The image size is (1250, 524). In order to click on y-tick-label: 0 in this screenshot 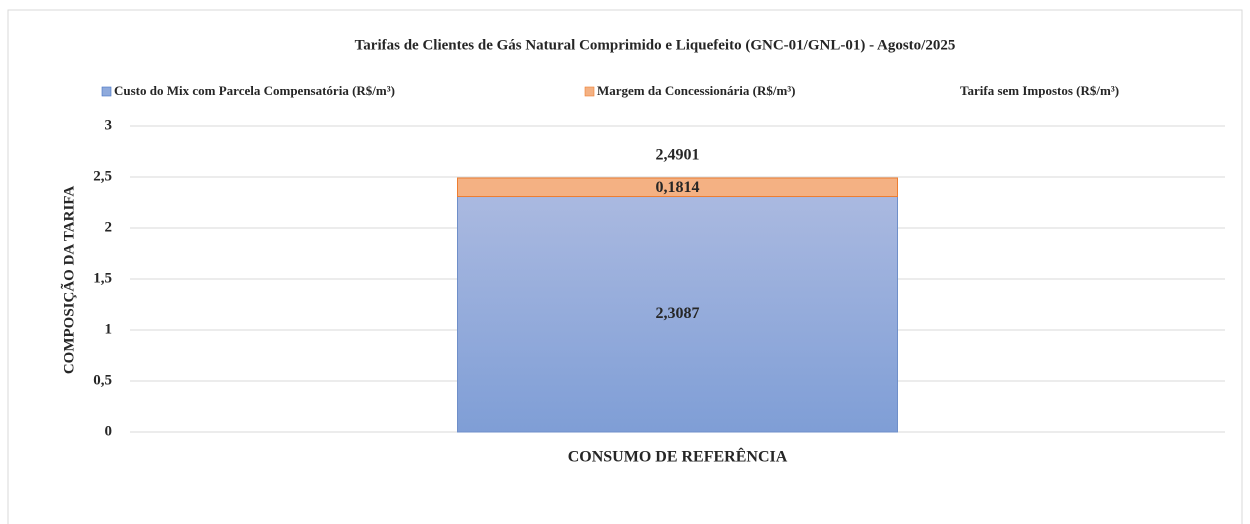, I will do `click(109, 431)`.